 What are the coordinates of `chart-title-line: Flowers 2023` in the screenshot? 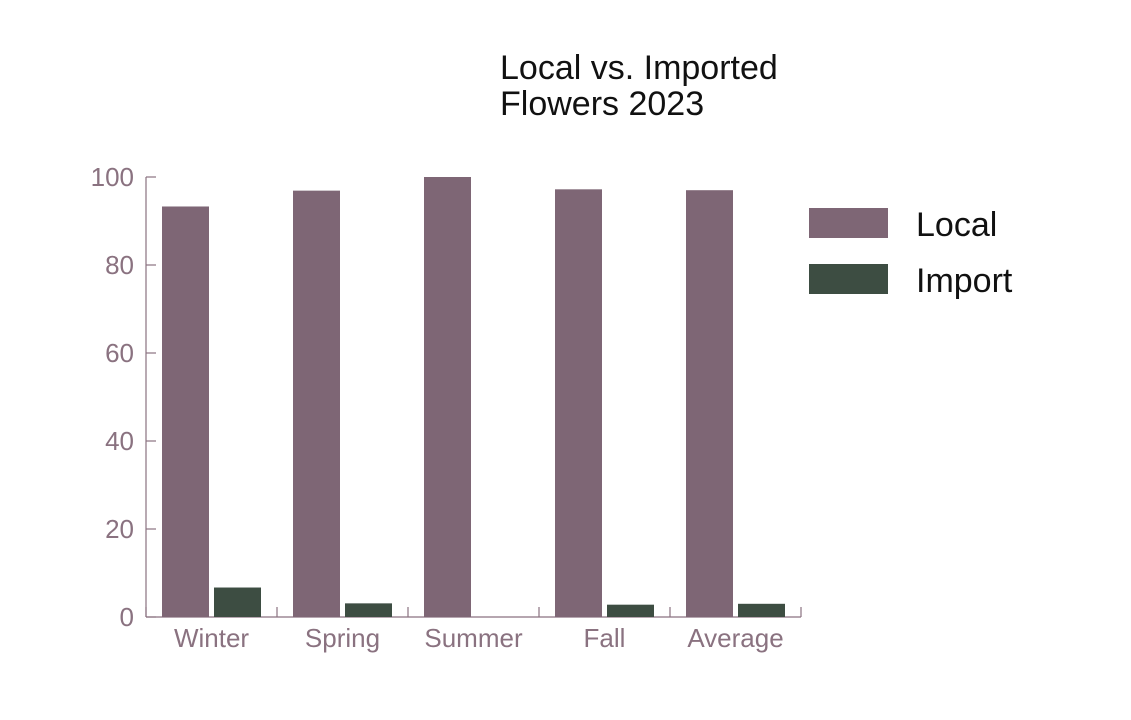 It's located at (602, 104).